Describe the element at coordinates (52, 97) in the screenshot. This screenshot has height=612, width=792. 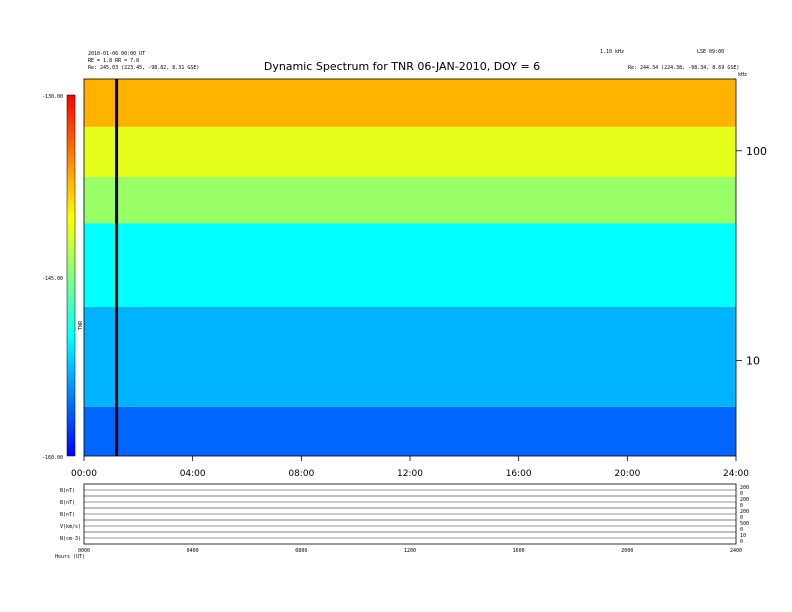
I see `colorbar-tick-max: -130.00` at that location.